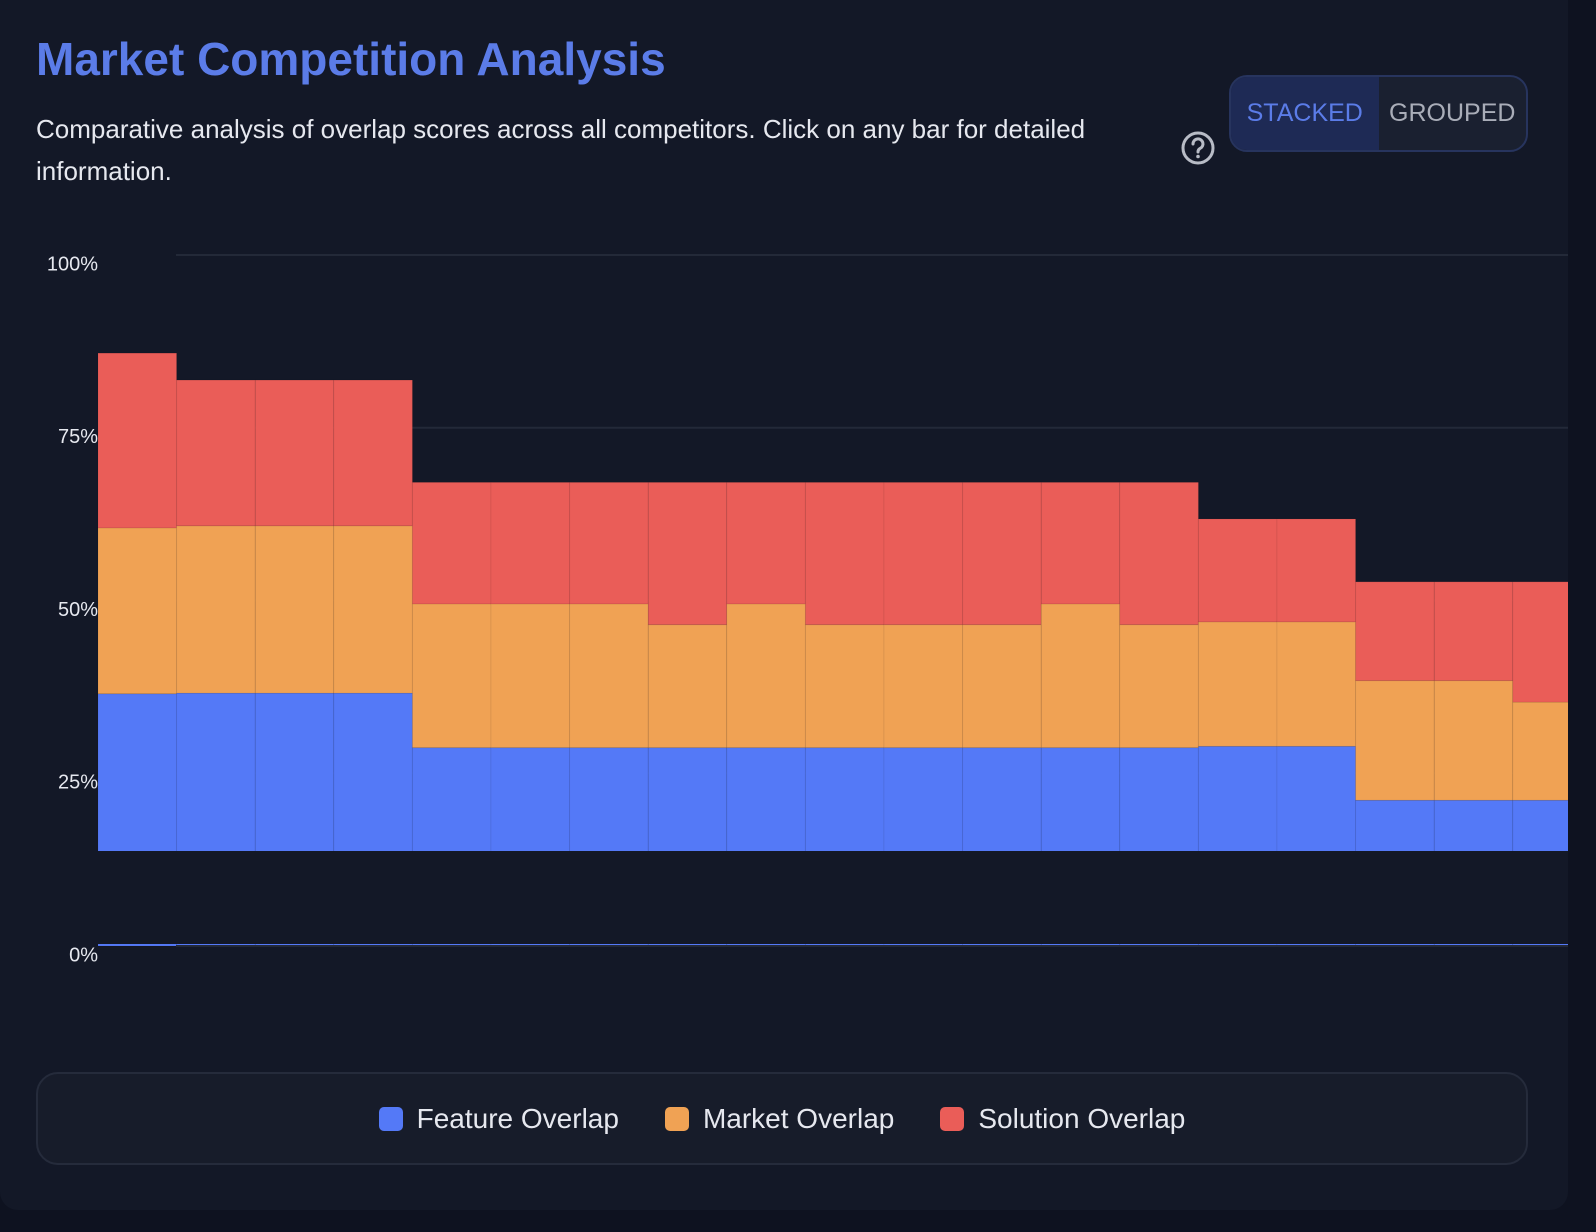  I want to click on legend-label: Feature Overlap, so click(517, 1118).